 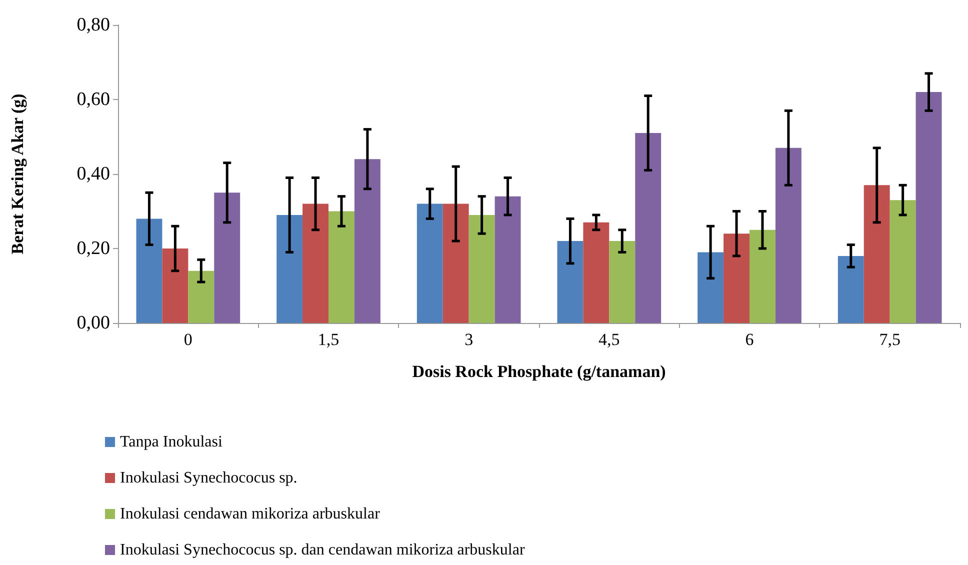 What do you see at coordinates (749, 339) in the screenshot?
I see `x-tick-label: 6` at bounding box center [749, 339].